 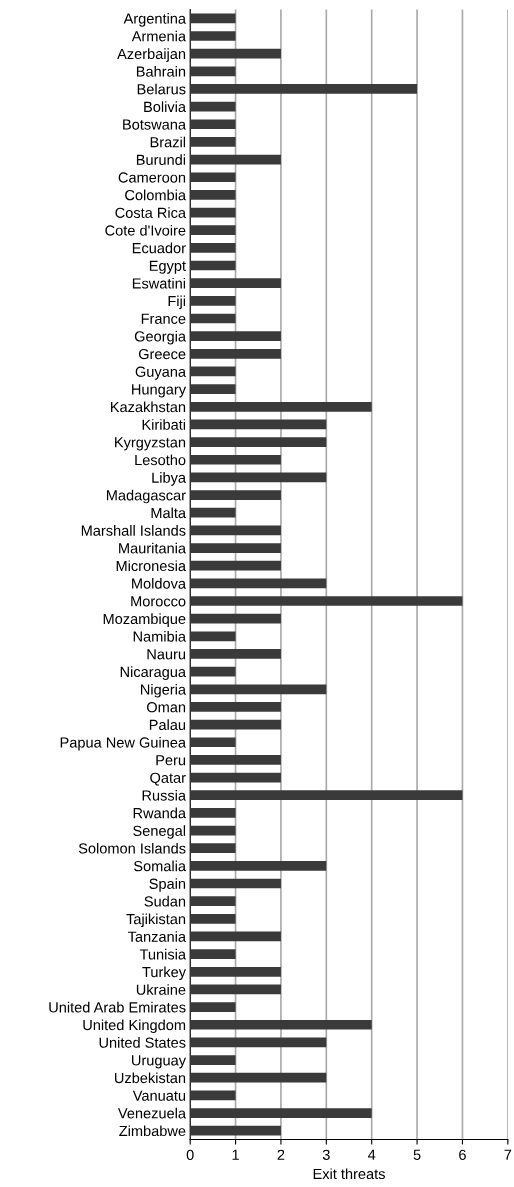 I want to click on y-tick-label: Botswana, so click(x=155, y=124).